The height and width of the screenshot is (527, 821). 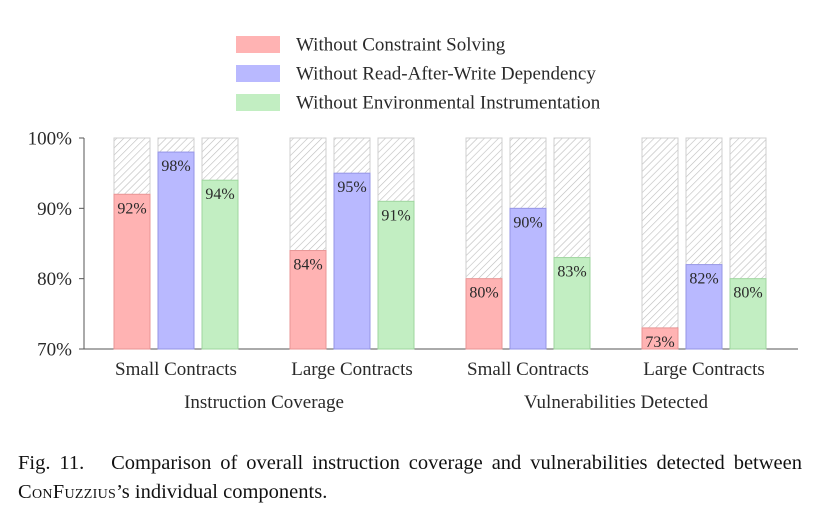 What do you see at coordinates (616, 402) in the screenshot?
I see `group-label: Vulnerabilities Detected` at bounding box center [616, 402].